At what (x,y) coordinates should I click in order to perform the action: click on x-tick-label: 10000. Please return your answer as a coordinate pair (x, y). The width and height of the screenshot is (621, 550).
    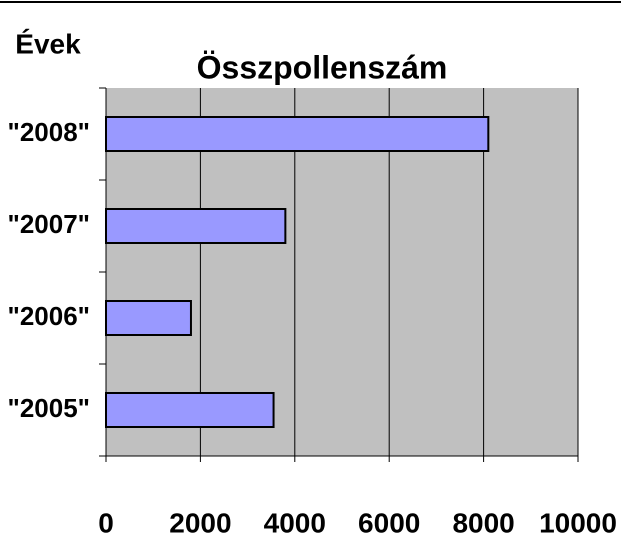
    Looking at the image, I should click on (578, 522).